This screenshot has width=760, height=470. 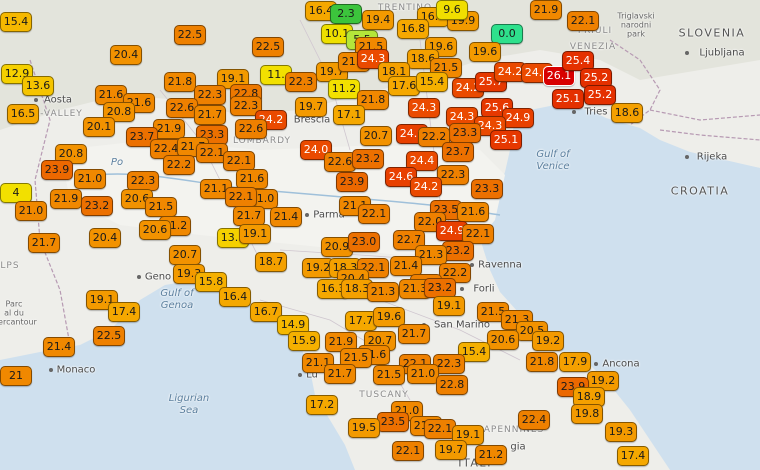 What do you see at coordinates (23, 114) in the screenshot?
I see `temperature-badge: 16.5` at bounding box center [23, 114].